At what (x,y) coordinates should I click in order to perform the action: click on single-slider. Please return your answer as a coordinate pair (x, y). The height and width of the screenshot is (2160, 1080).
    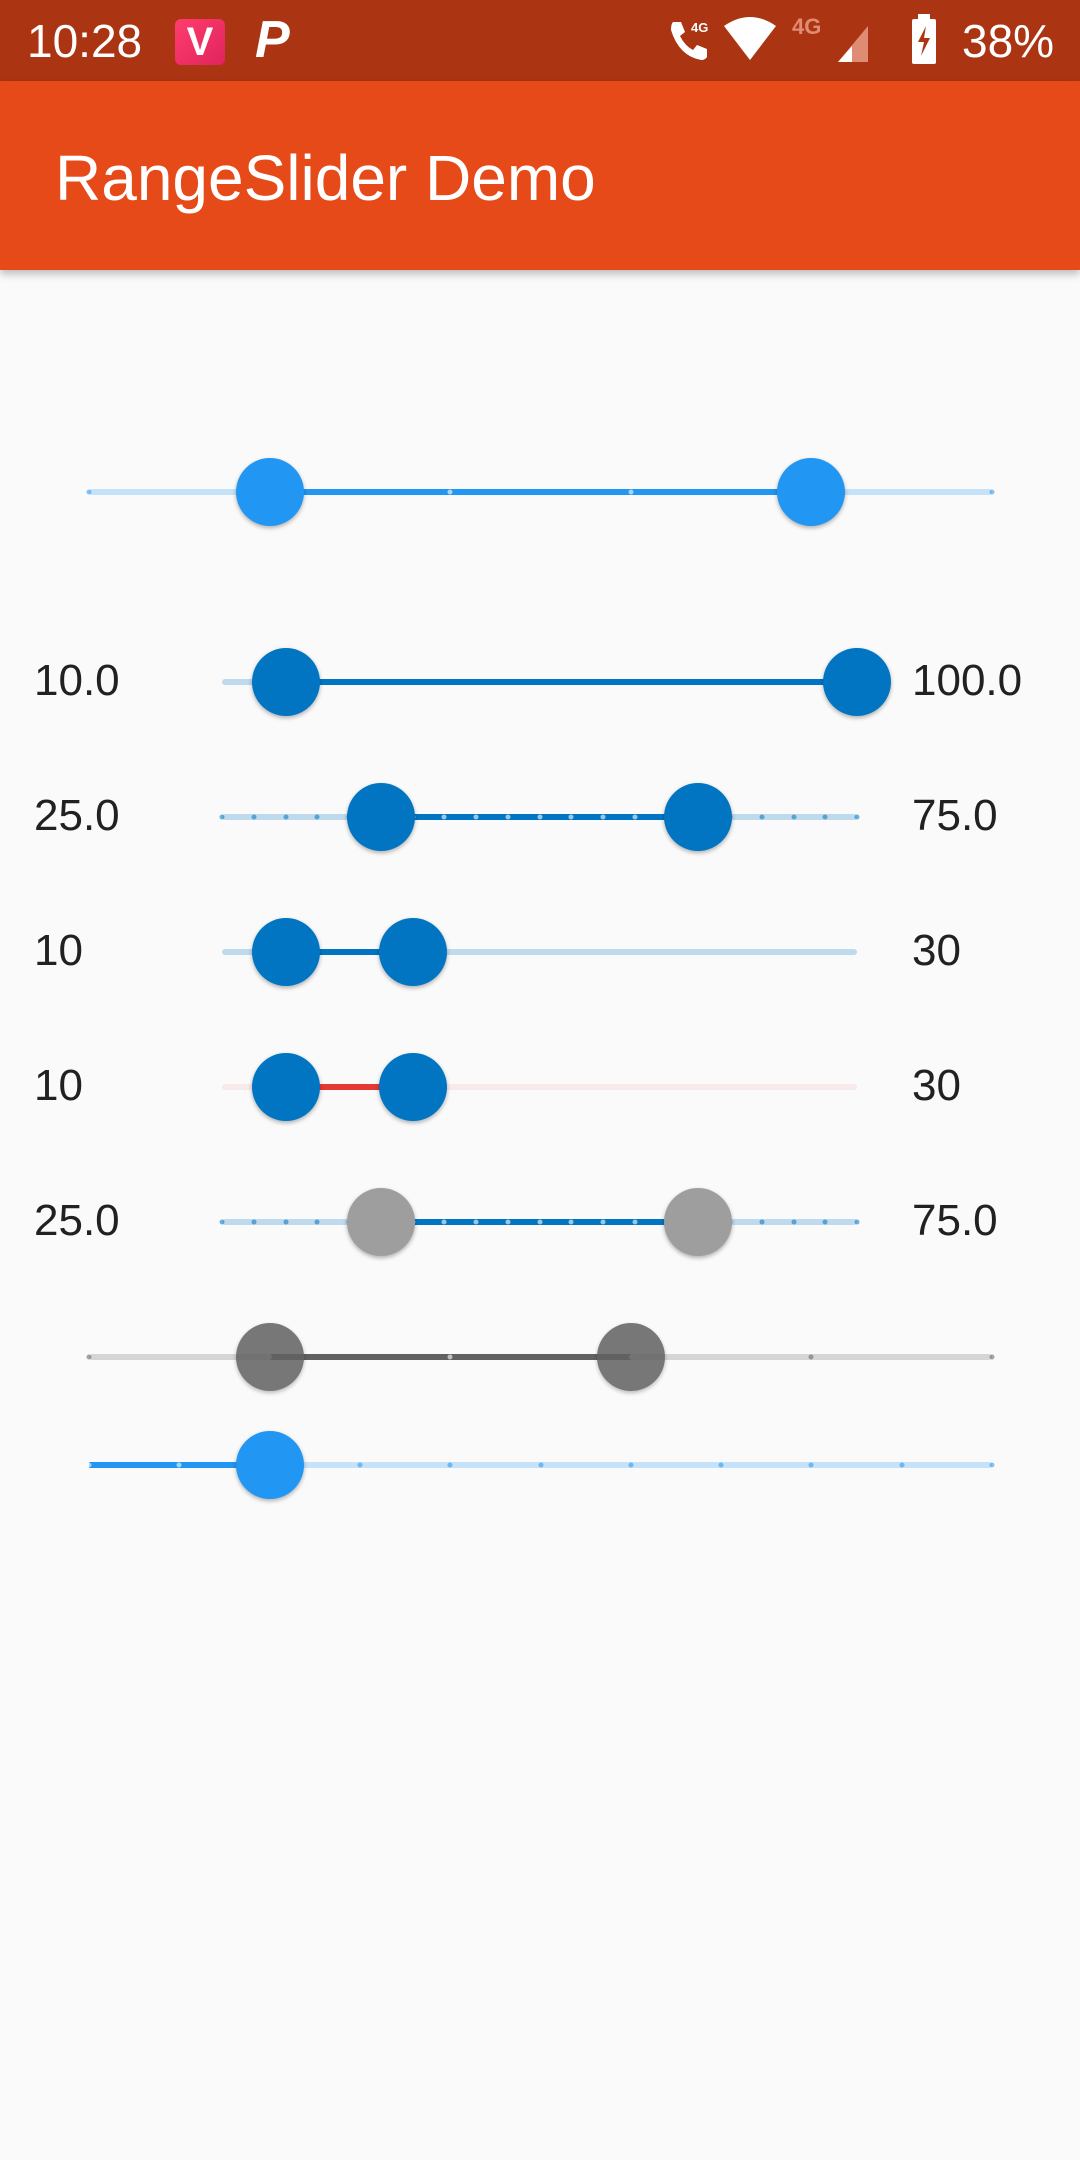
    Looking at the image, I should click on (540, 1465).